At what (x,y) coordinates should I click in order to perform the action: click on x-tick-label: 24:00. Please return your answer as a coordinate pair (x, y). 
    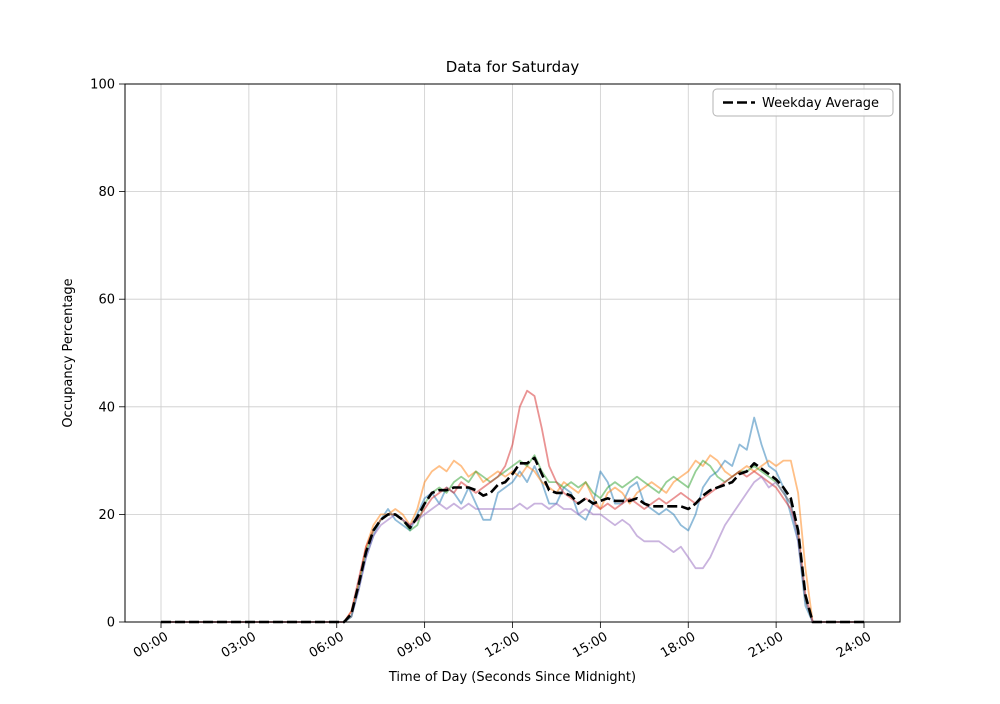
    Looking at the image, I should click on (854, 645).